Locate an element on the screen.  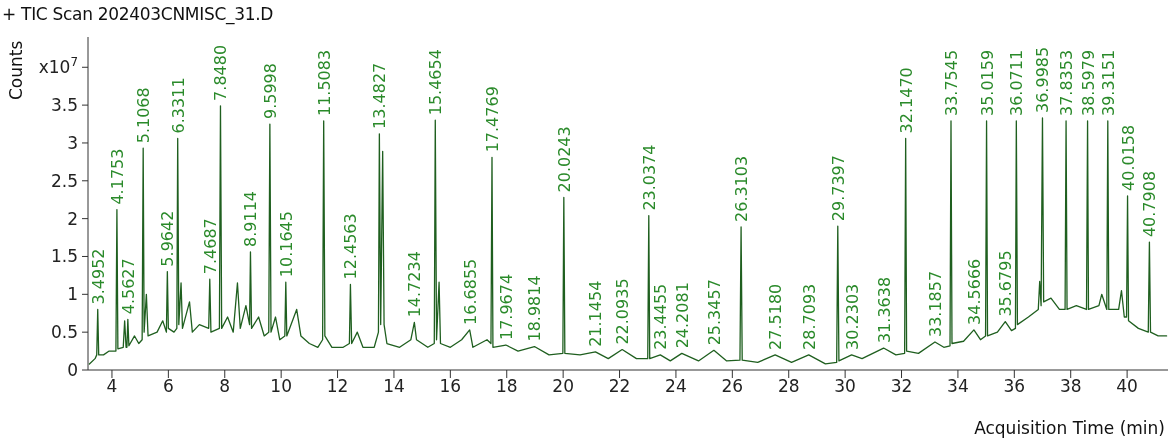
annotation: 26.3103 is located at coordinates (742, 188).